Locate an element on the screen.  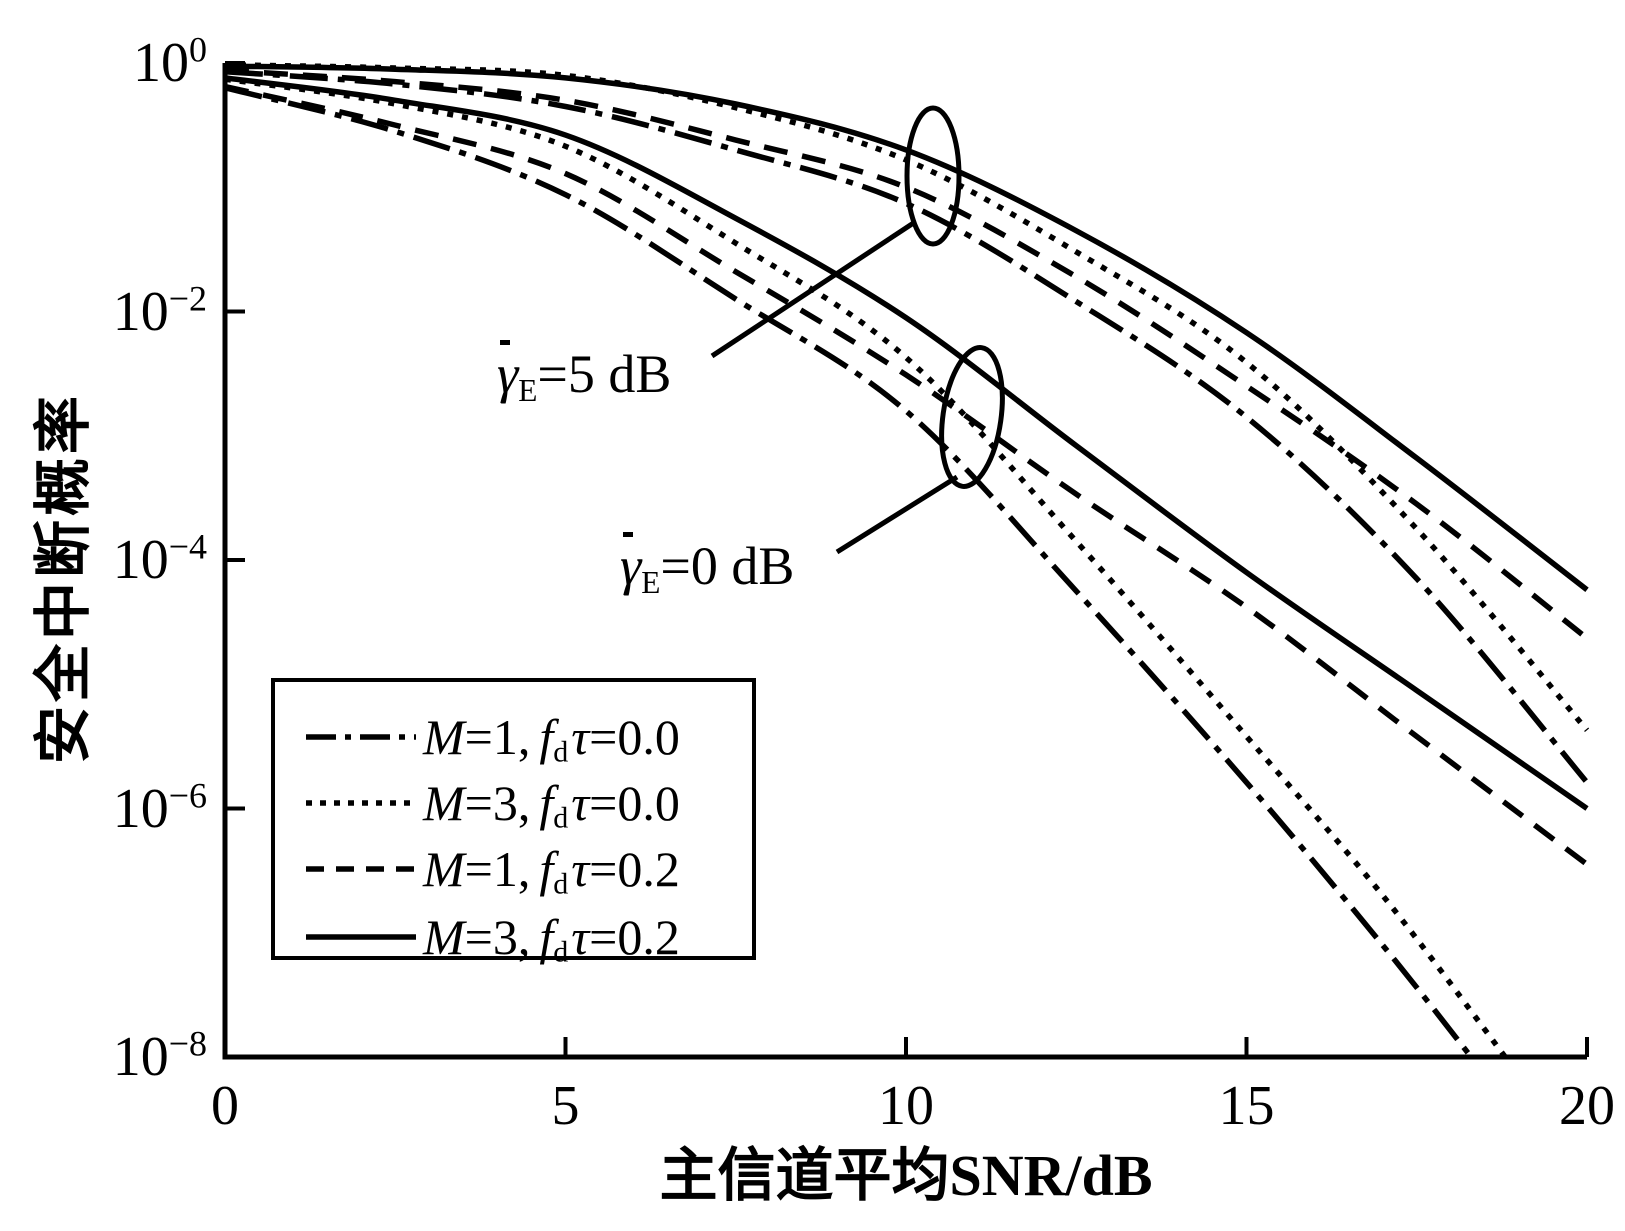
leader-line-gammaE-0dB is located at coordinates (897, 514).